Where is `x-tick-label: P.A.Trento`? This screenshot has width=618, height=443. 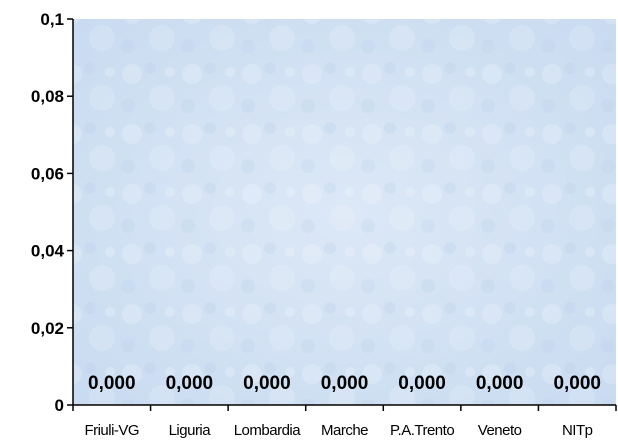
x-tick-label: P.A.Trento is located at coordinates (422, 430).